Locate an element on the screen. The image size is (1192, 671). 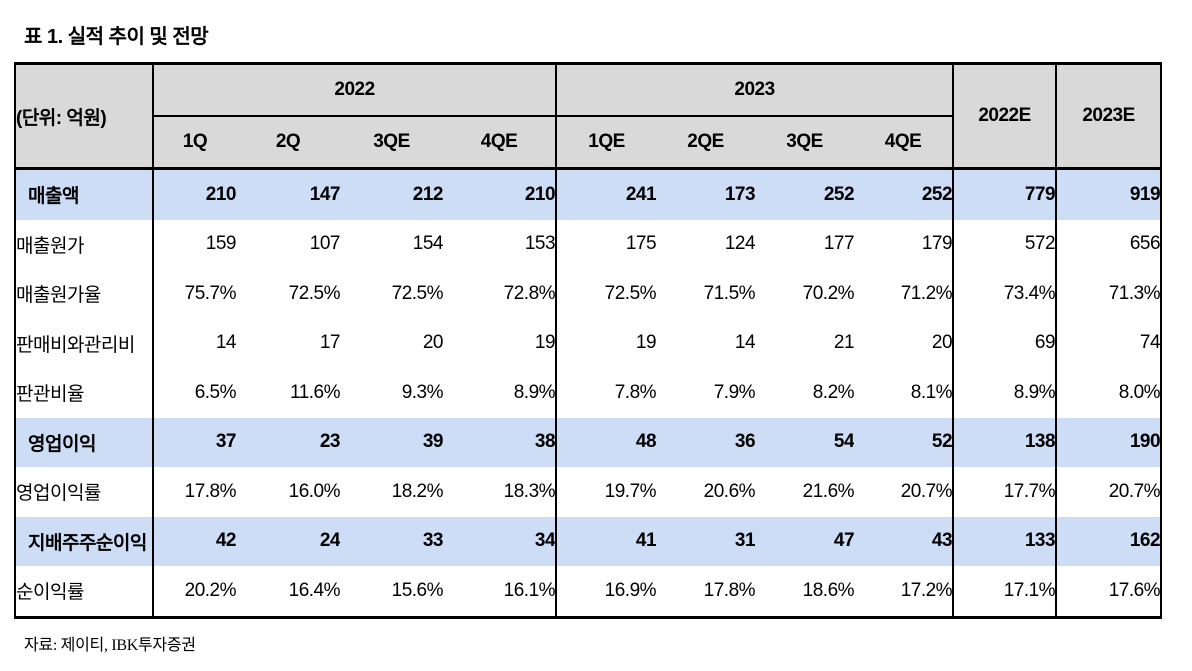
table-row: 매출원가 159 107 154 153 175 124 177 179 572 656 is located at coordinates (588, 244).